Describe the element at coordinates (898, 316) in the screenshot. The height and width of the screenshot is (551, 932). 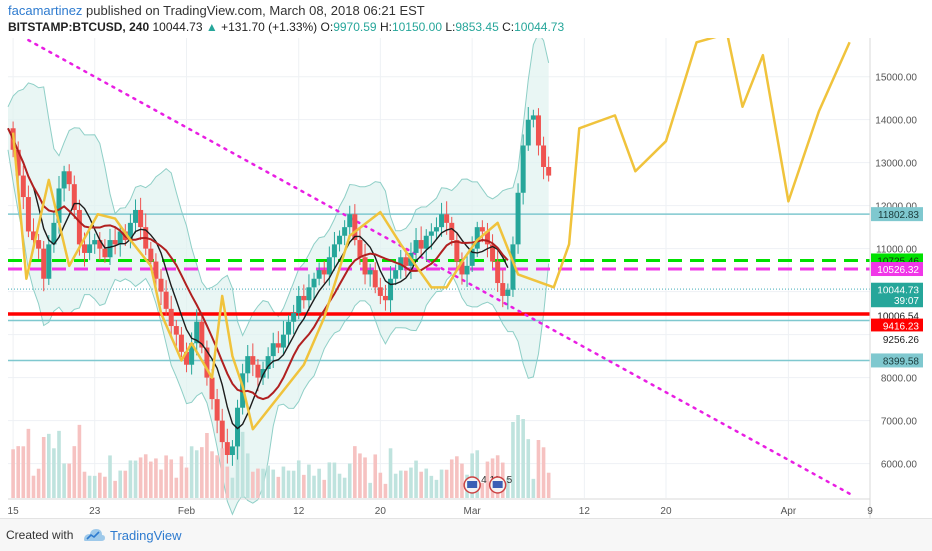
I see `price-label-text: 10006.54` at that location.